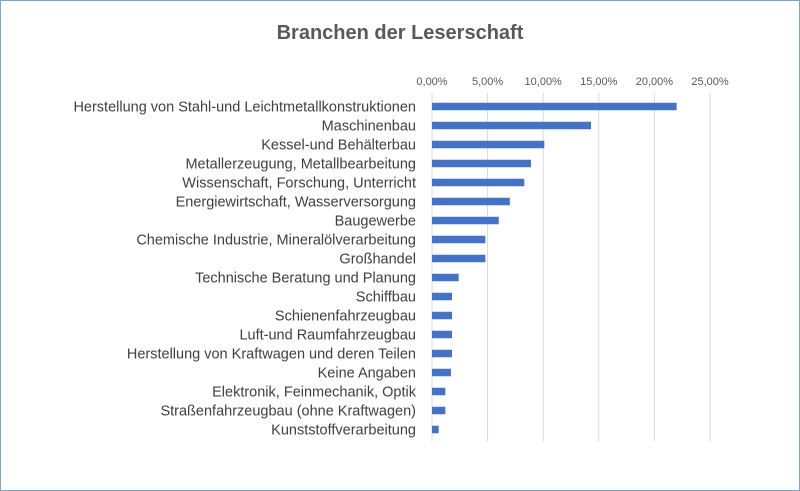  Describe the element at coordinates (377, 260) in the screenshot. I see `category-label: Großhandel` at that location.